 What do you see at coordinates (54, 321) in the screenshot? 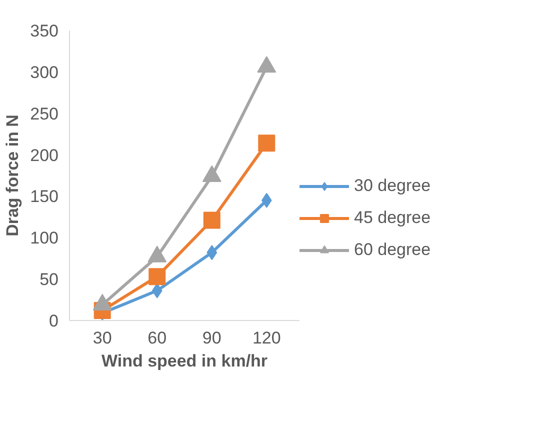
I see `y-tick-label: 0` at bounding box center [54, 321].